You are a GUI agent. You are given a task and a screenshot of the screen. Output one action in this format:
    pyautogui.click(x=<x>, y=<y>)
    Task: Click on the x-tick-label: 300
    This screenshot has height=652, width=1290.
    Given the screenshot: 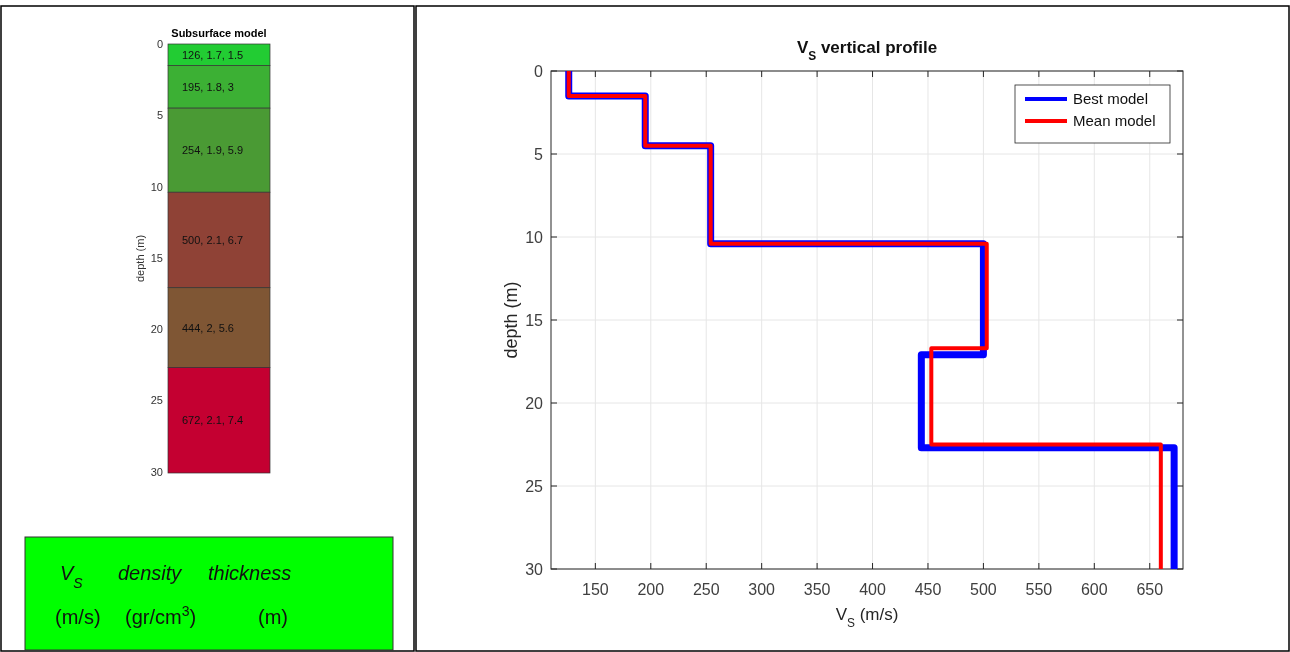 What is the action you would take?
    pyautogui.click(x=762, y=589)
    